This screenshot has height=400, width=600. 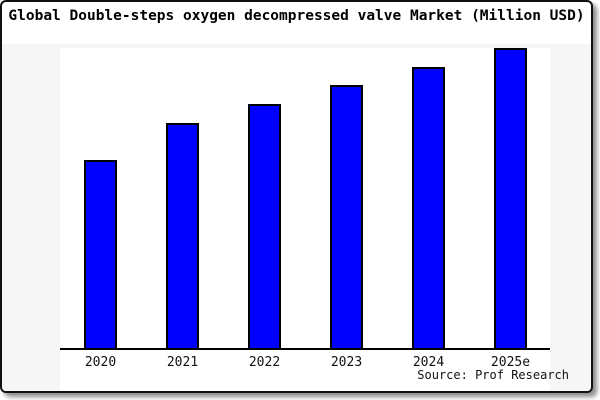 I want to click on x-tick-label-2022: 2022, so click(x=264, y=362).